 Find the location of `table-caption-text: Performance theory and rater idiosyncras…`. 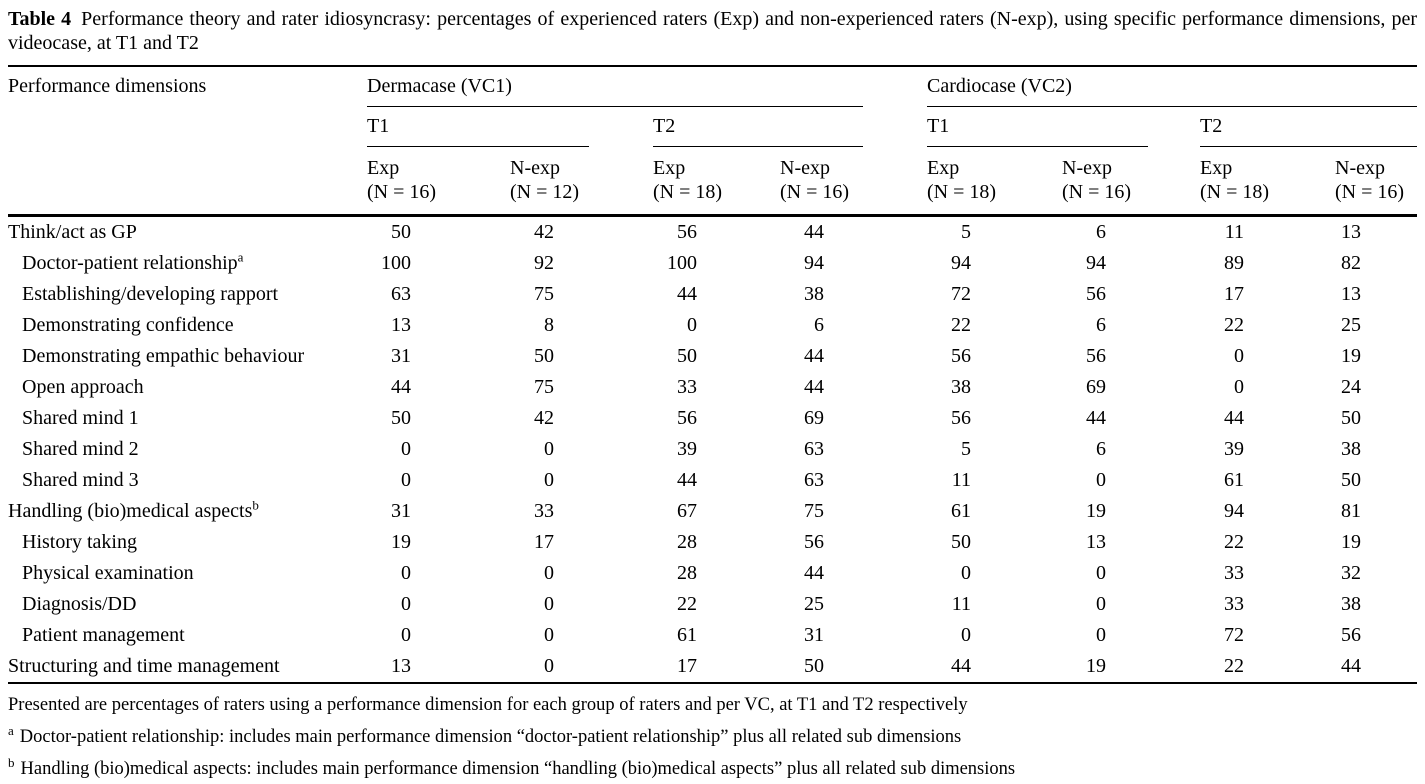

table-caption-text: Performance theory and rater idiosyncras… is located at coordinates (713, 31).